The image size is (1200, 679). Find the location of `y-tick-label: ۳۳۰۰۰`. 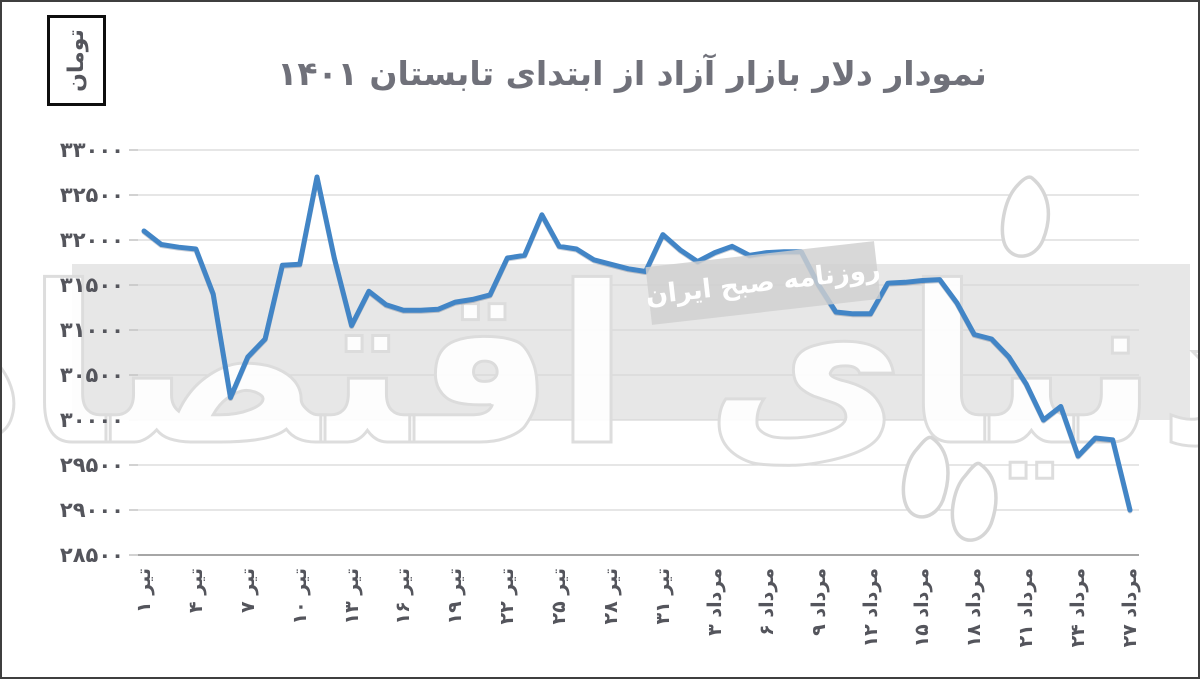

y-tick-label: ۳۳۰۰۰ is located at coordinates (91, 150).